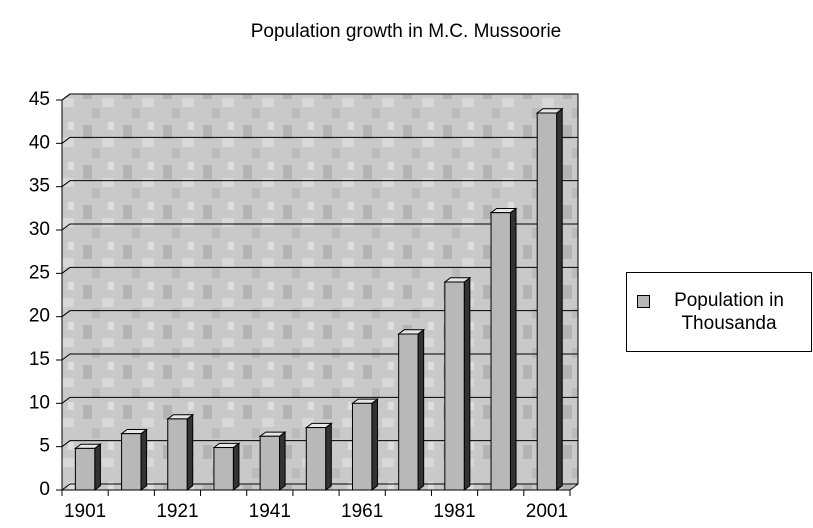 The image size is (813, 528). Describe the element at coordinates (547, 511) in the screenshot. I see `x-tick-label: 2001` at that location.